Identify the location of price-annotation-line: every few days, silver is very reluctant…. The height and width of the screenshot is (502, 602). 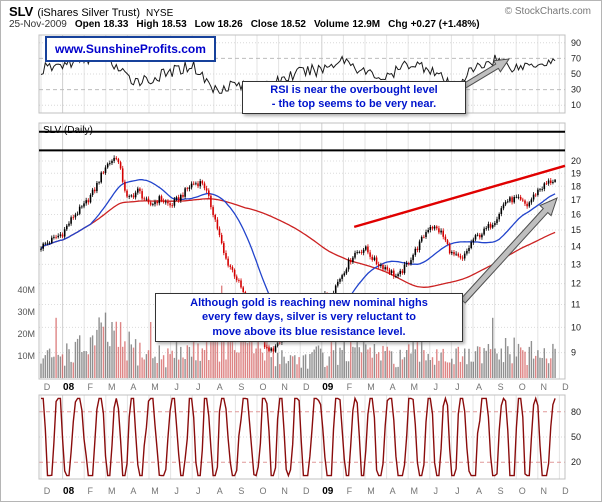
(308, 317).